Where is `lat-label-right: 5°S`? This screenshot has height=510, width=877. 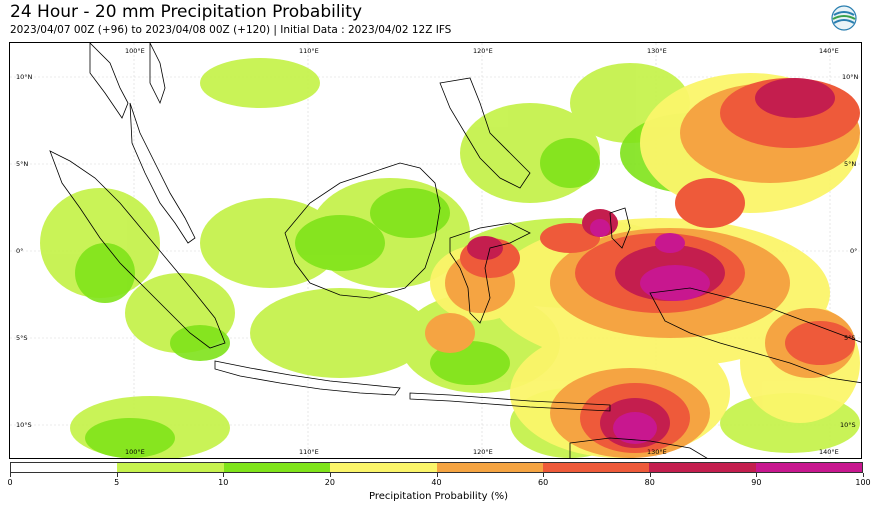
lat-label-right: 5°S is located at coordinates (850, 338).